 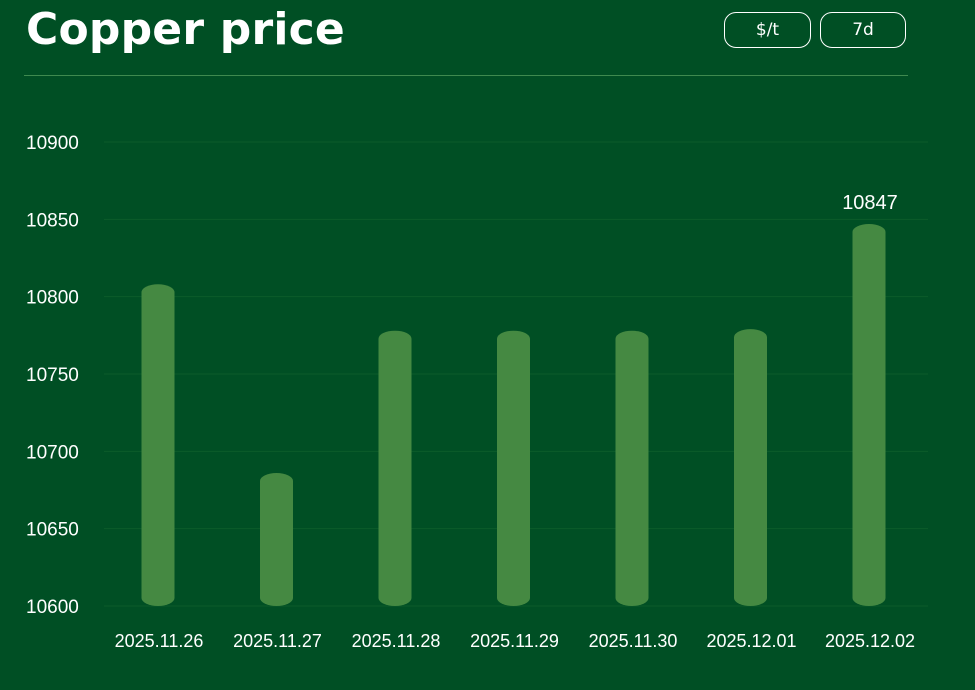 What do you see at coordinates (751, 641) in the screenshot?
I see `x-tick-label: 2025.12.01` at bounding box center [751, 641].